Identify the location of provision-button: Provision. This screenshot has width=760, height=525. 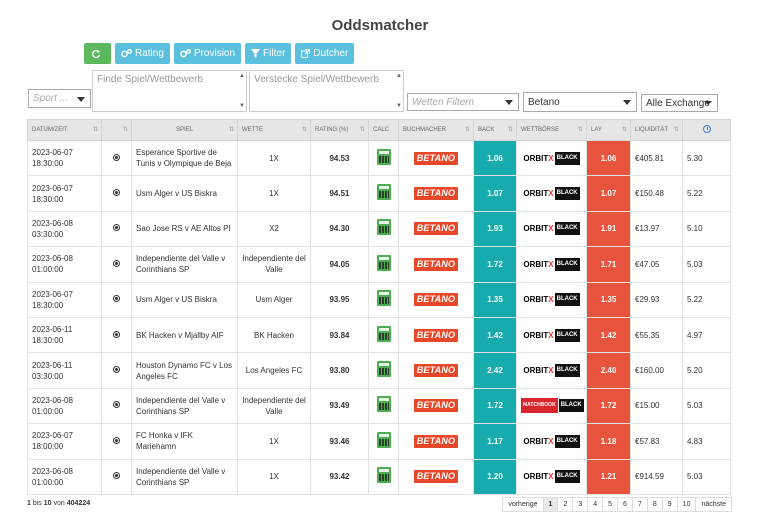
(207, 53).